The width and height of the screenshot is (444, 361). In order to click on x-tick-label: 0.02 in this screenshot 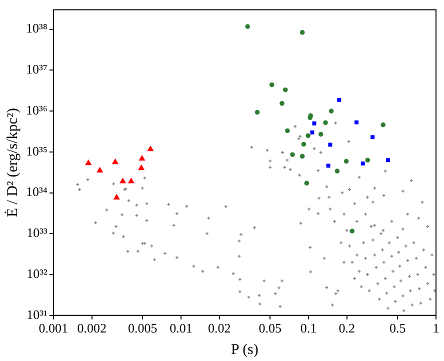, I will do `click(219, 328)`.